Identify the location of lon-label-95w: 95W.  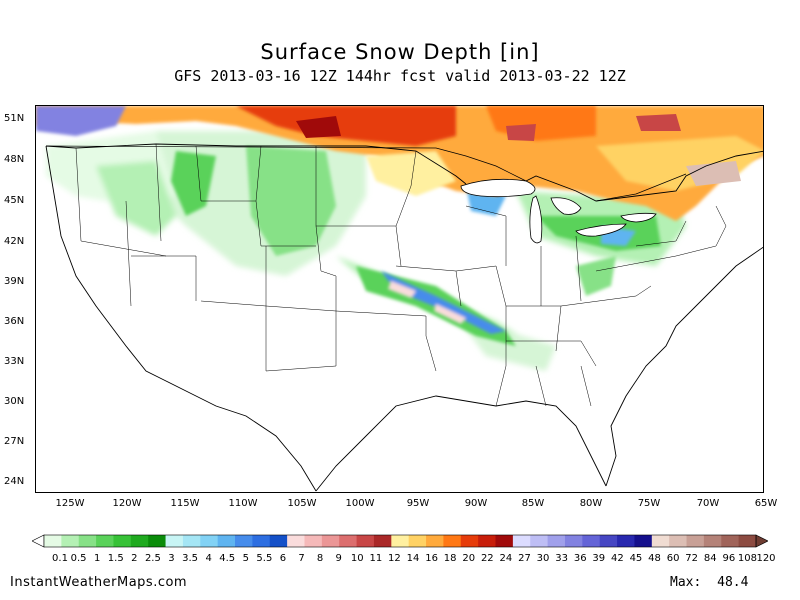
(418, 503).